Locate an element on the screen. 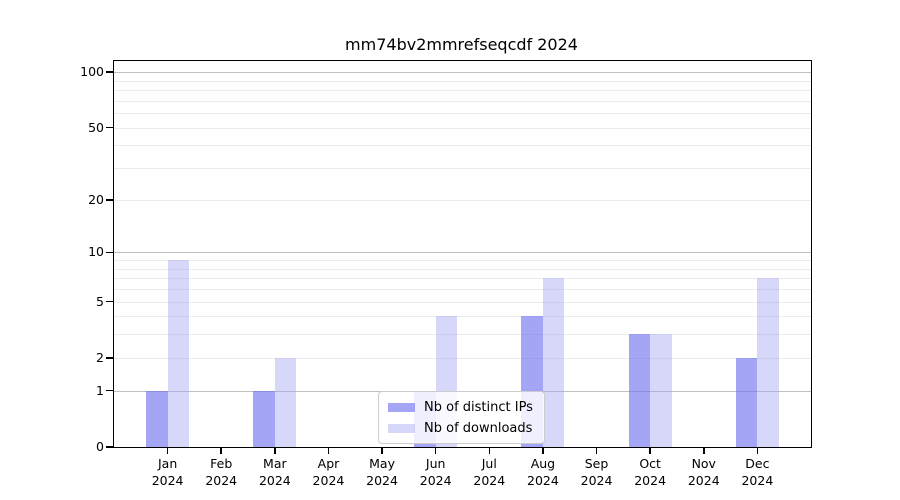 Image resolution: width=900 pixels, height=500 pixels. y-axis-tick-label: 5 is located at coordinates (100, 301).